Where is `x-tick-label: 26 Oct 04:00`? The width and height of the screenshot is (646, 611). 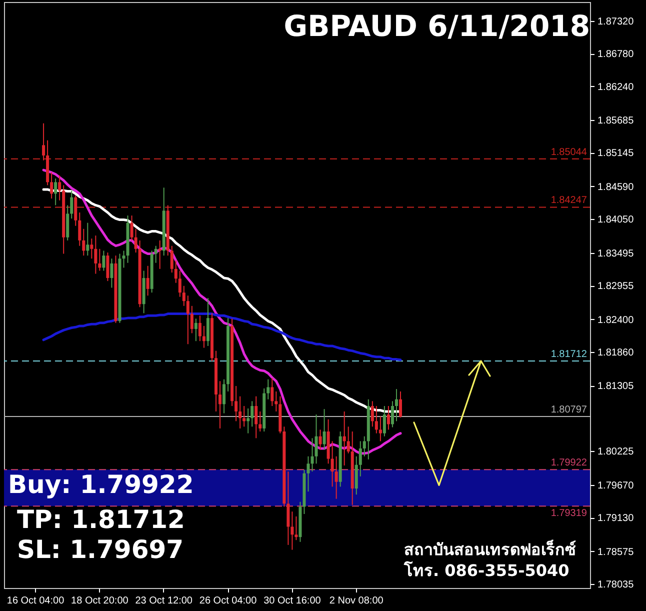
x-tick-label: 26 Oct 04:00 is located at coordinates (228, 601).